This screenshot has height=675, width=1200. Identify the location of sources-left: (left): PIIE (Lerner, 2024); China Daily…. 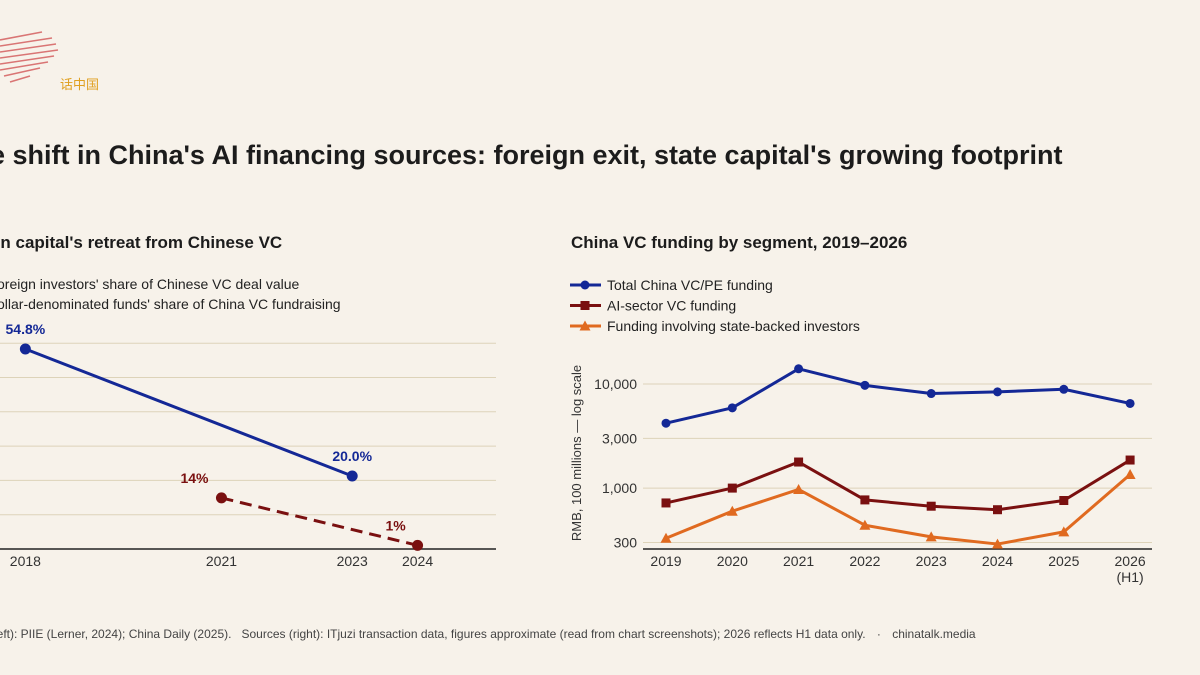
(116, 634).